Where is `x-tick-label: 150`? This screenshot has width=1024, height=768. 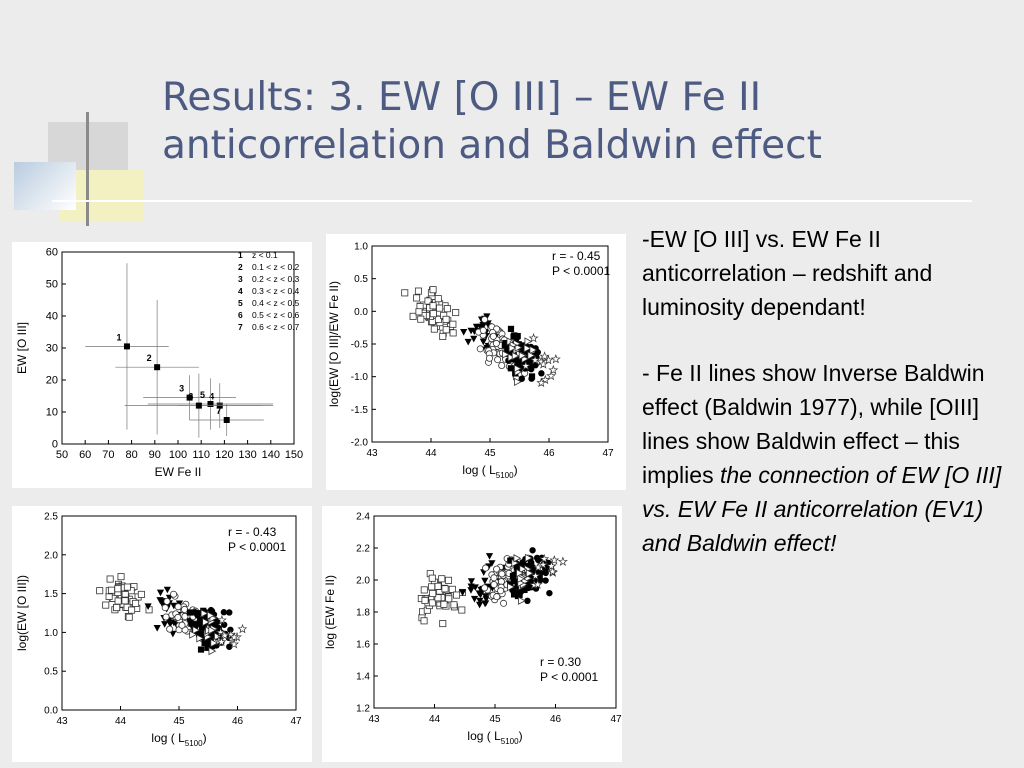
x-tick-label: 150 is located at coordinates (294, 455).